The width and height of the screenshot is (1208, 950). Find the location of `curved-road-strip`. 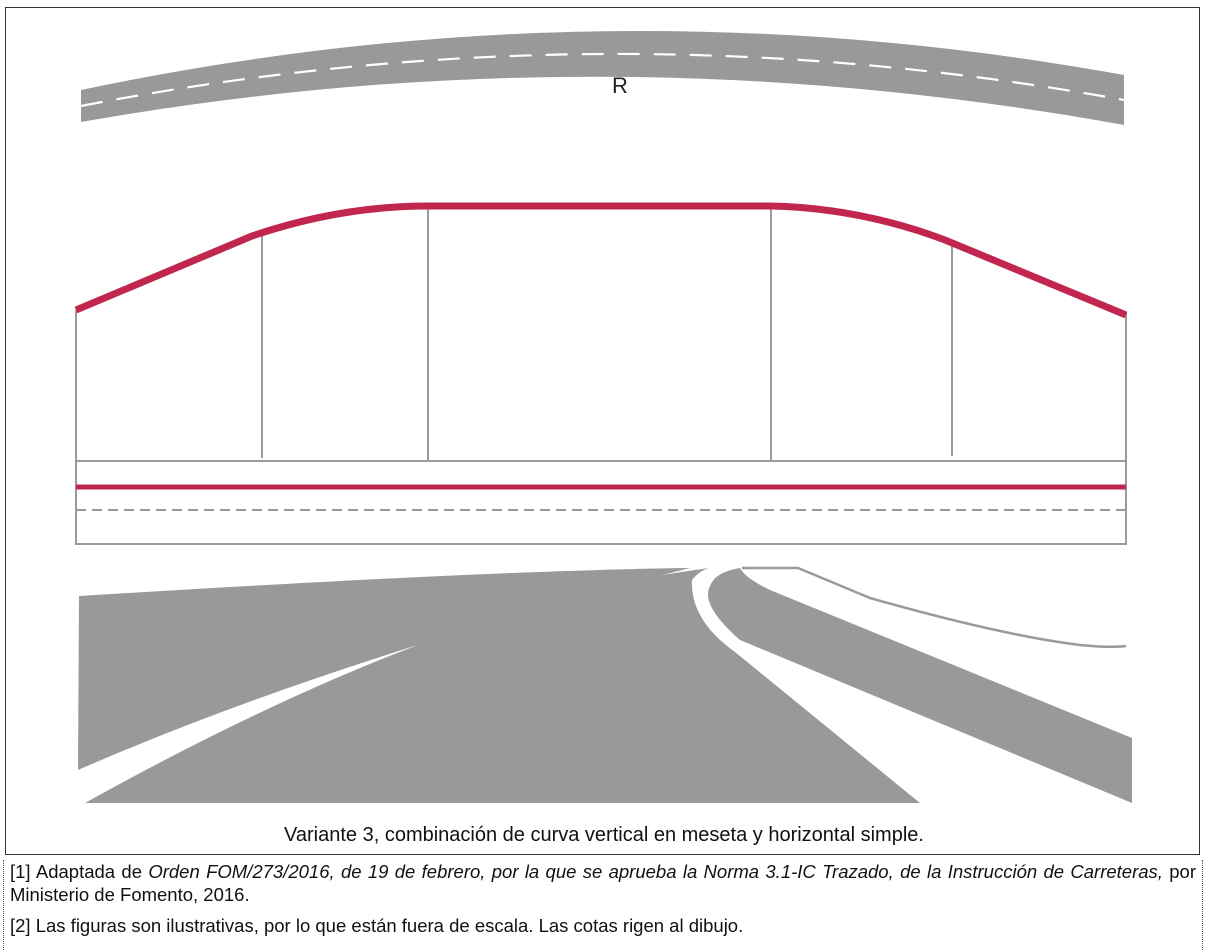

curved-road-strip is located at coordinates (602, 77).